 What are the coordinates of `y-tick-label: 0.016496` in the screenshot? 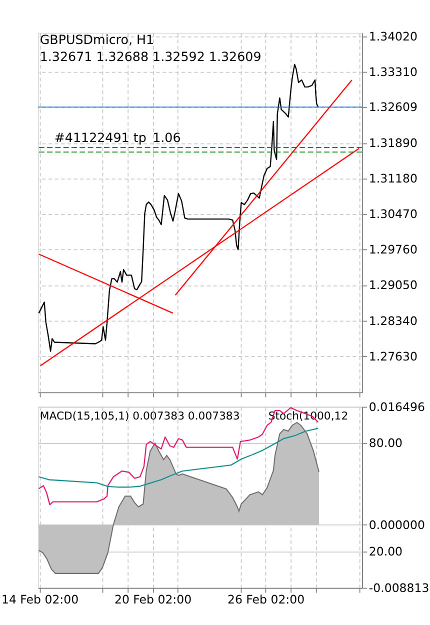 It's located at (396, 407).